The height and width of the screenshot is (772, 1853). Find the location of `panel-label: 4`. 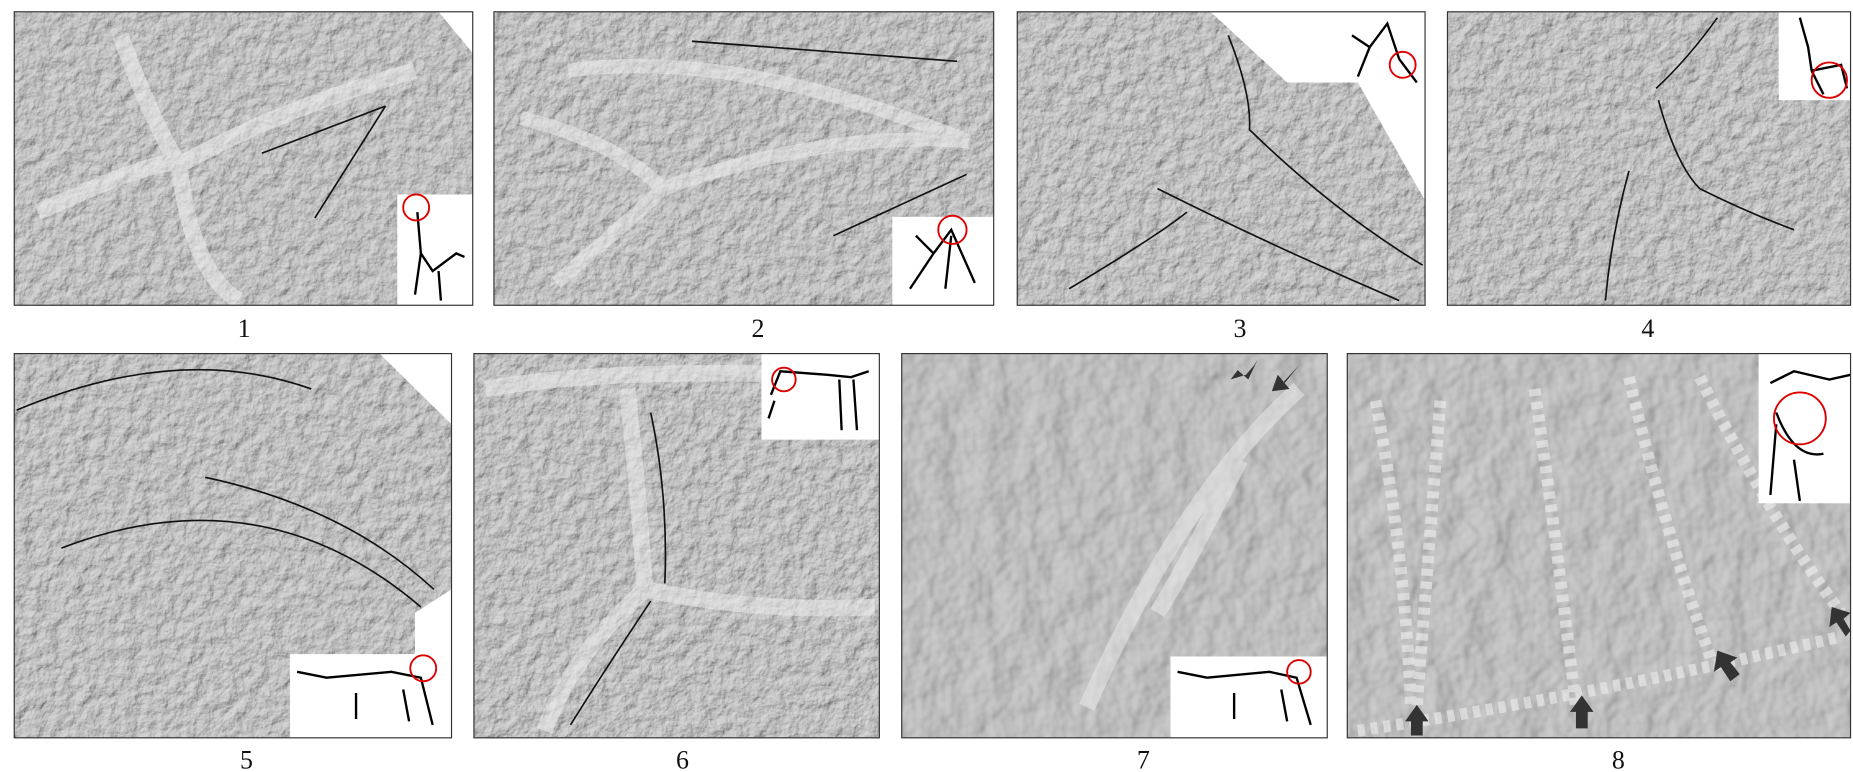

panel-label: 4 is located at coordinates (1647, 328).